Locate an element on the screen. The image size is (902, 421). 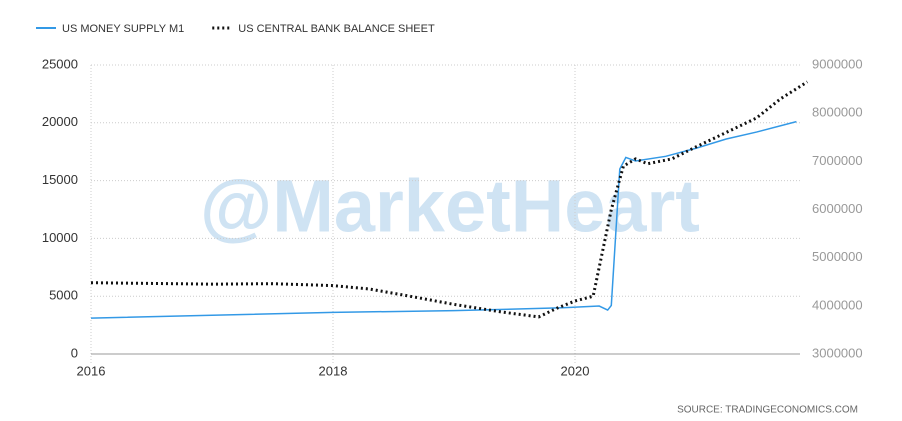
y2-tick-label: 5000000 is located at coordinates (837, 256).